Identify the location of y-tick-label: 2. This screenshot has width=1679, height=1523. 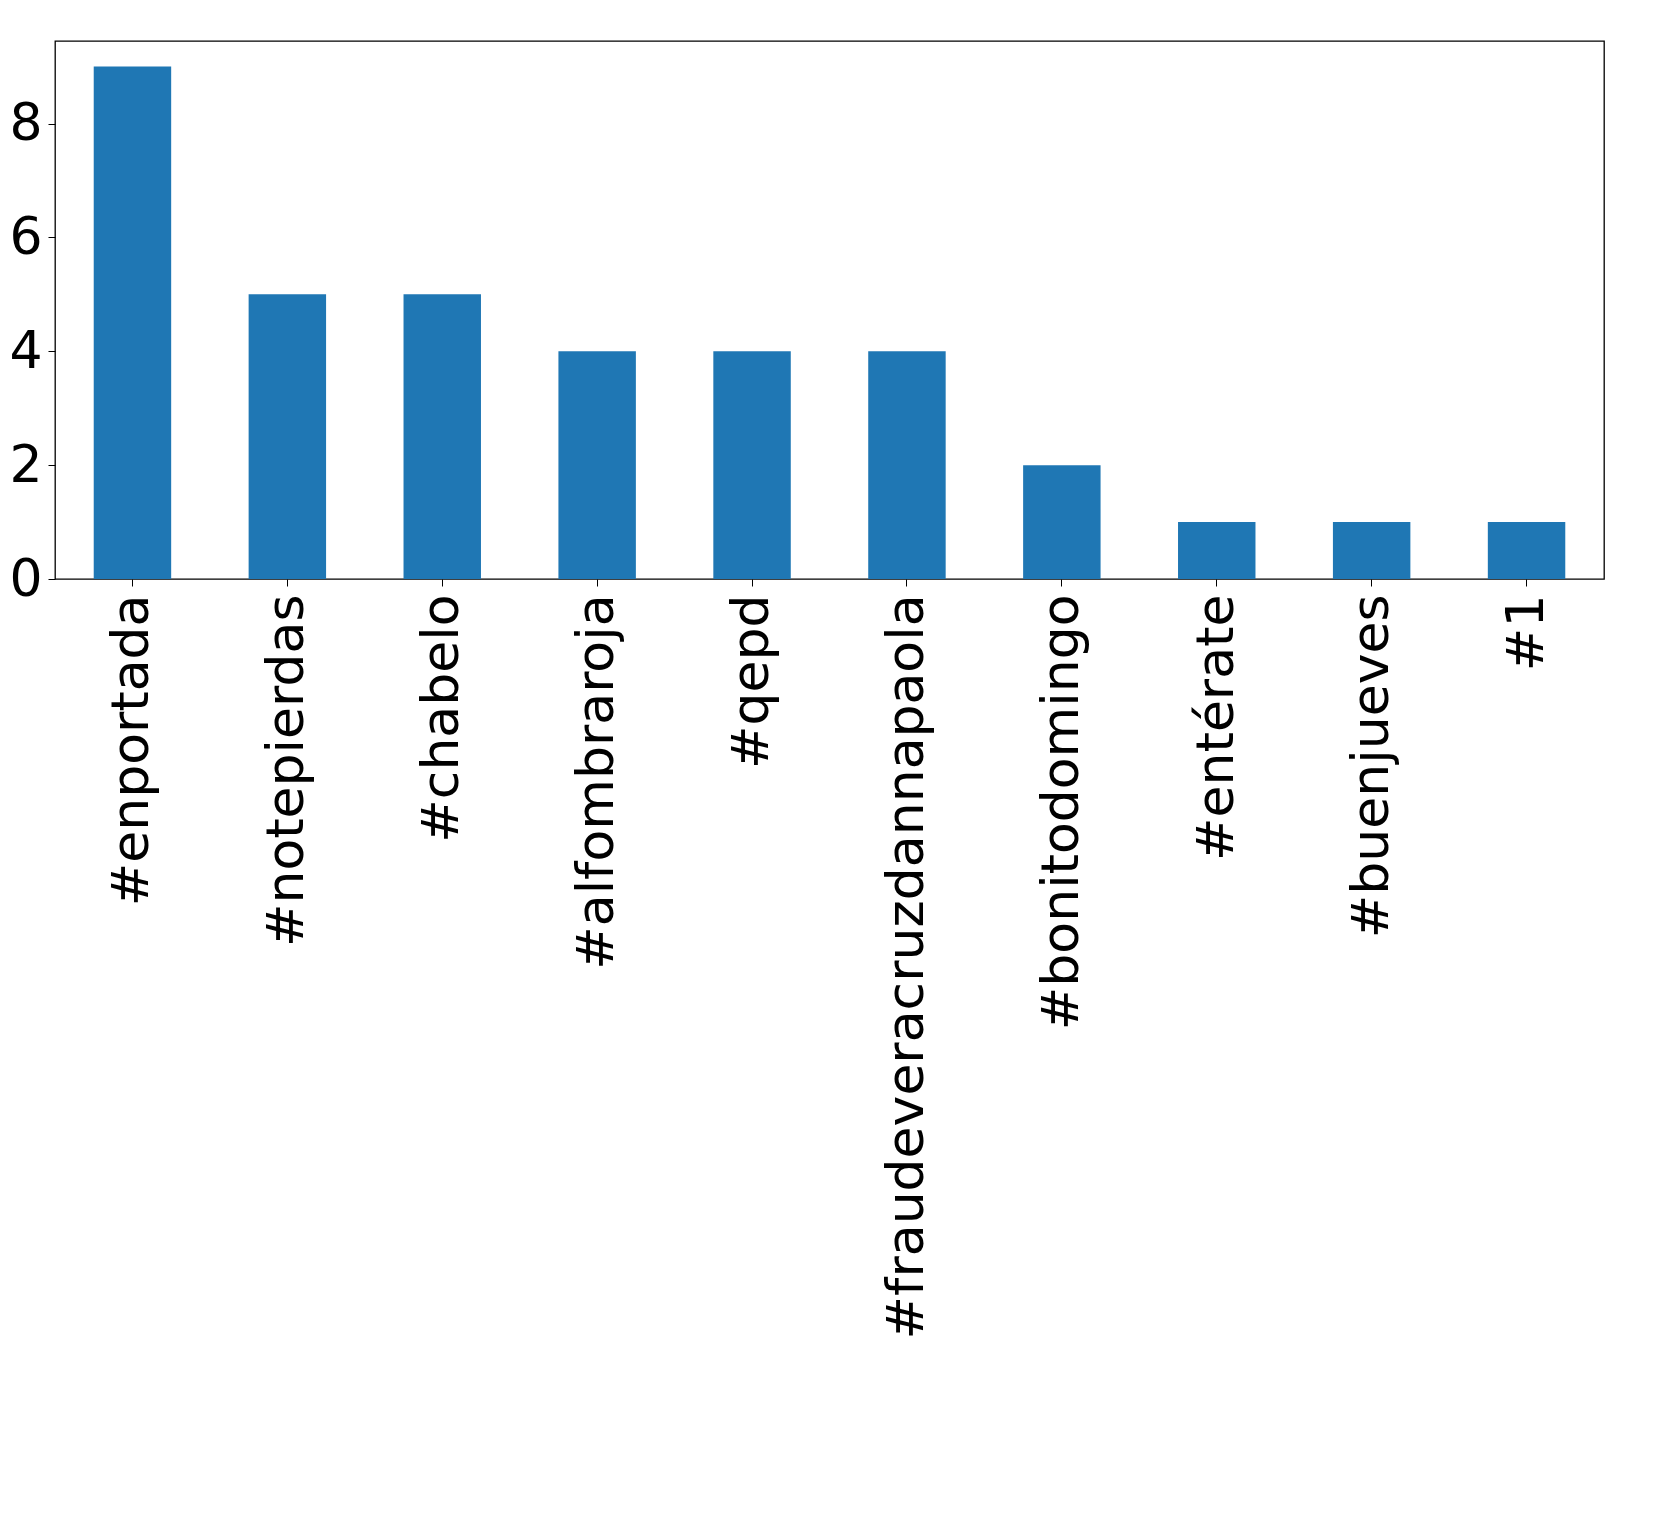
(26, 463).